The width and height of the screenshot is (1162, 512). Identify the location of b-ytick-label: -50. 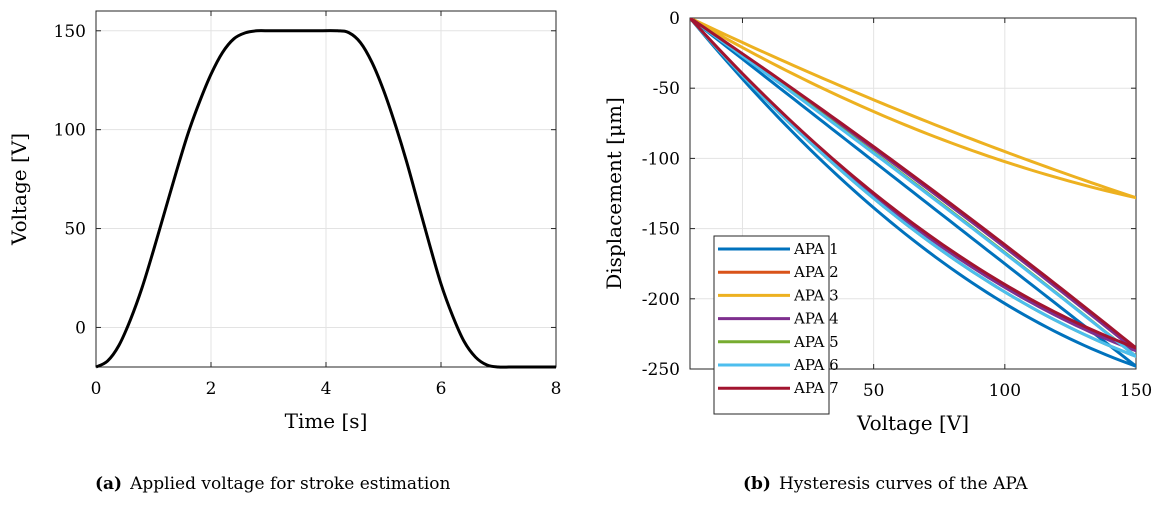
(666, 89).